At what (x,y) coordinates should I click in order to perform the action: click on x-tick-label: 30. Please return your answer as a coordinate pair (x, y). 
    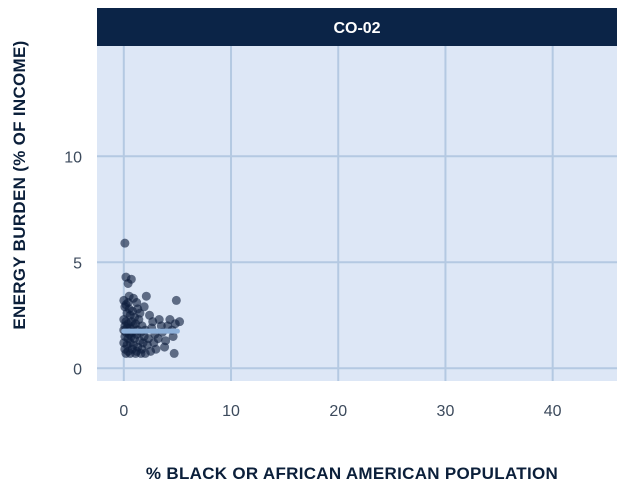
    Looking at the image, I should click on (446, 411).